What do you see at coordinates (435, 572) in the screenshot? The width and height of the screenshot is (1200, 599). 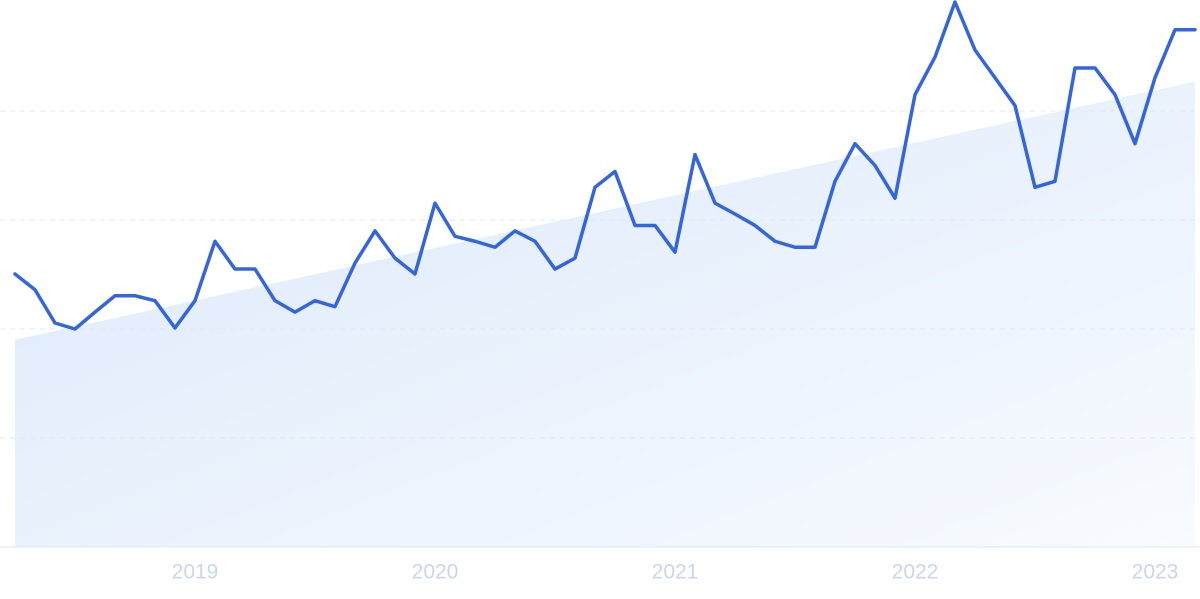 I see `x-tick-label: 2020` at bounding box center [435, 572].